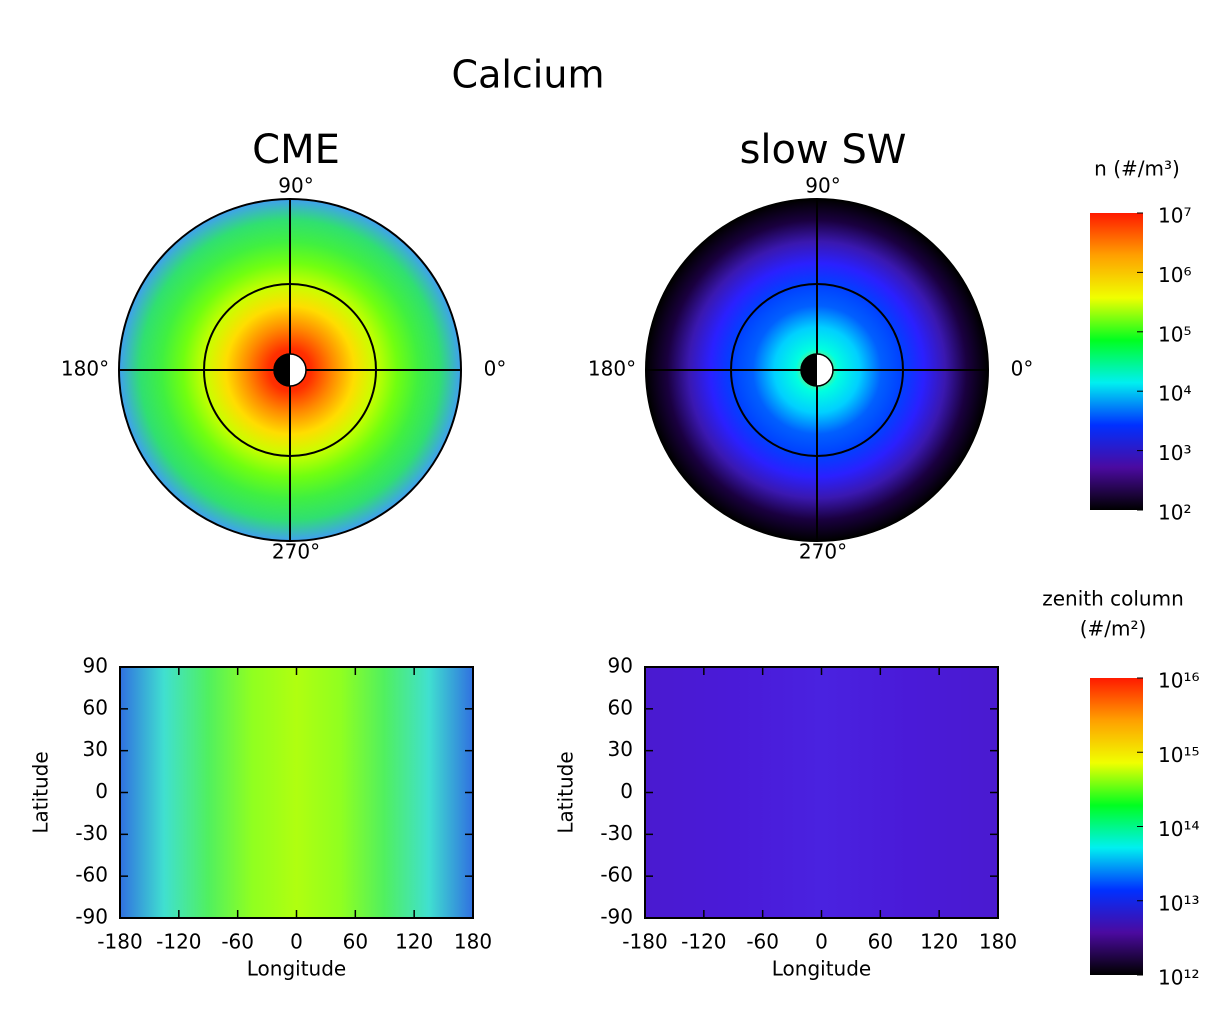 The image size is (1228, 1022). Describe the element at coordinates (1113, 599) in the screenshot. I see `colorbar-label: zenith column` at that location.